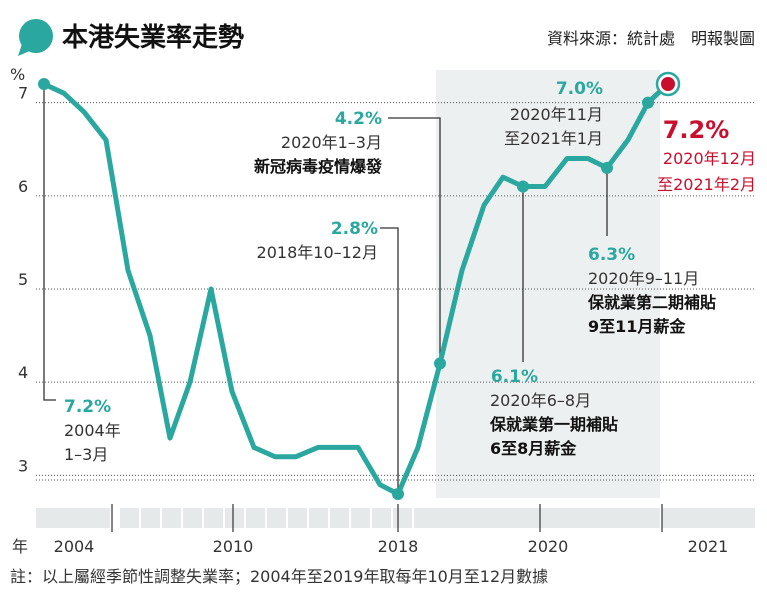 The image size is (767, 592). What do you see at coordinates (86, 454) in the screenshot?
I see `annotation-2004-line2: 1–3月` at bounding box center [86, 454].